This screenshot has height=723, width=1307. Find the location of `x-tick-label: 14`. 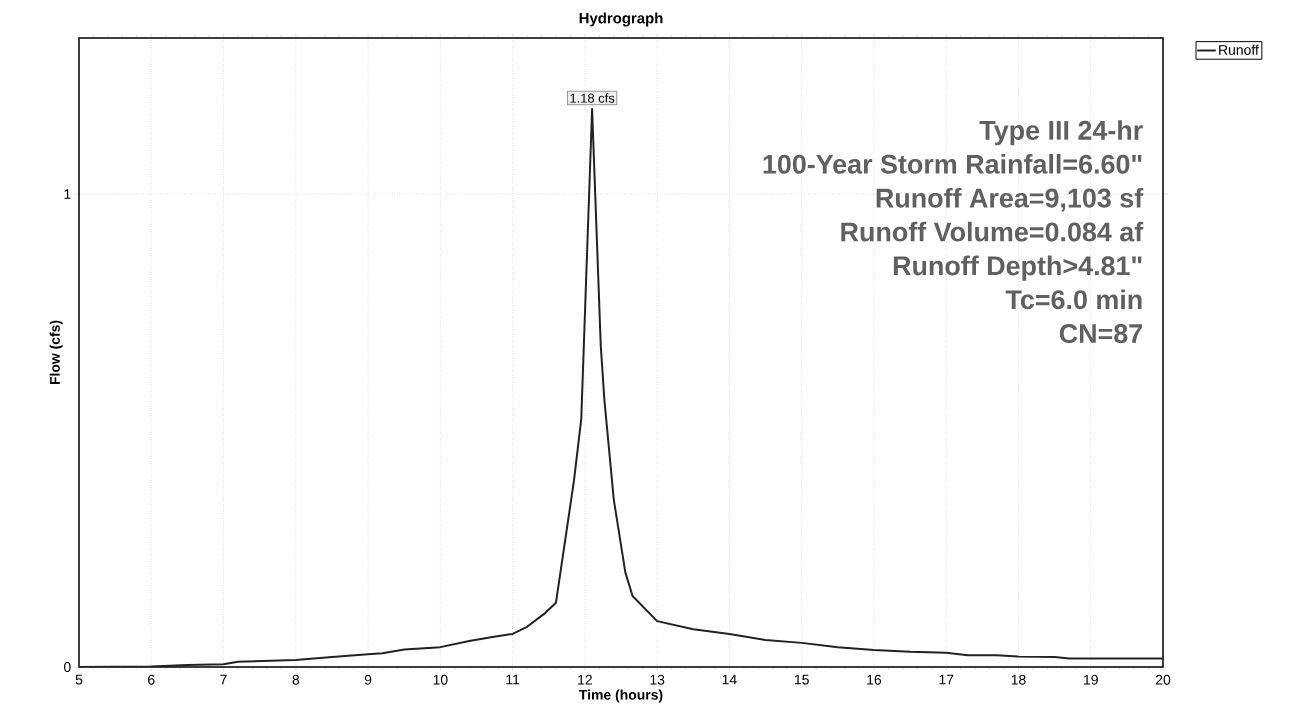

x-tick-label: 14 is located at coordinates (729, 679).